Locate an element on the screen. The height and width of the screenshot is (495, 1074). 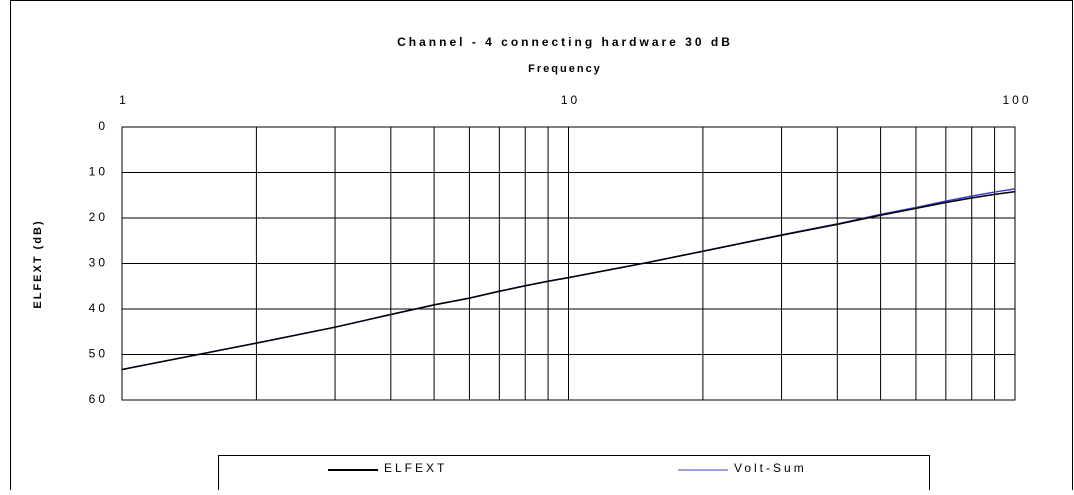
x-tick-label: 1 is located at coordinates (124, 100).